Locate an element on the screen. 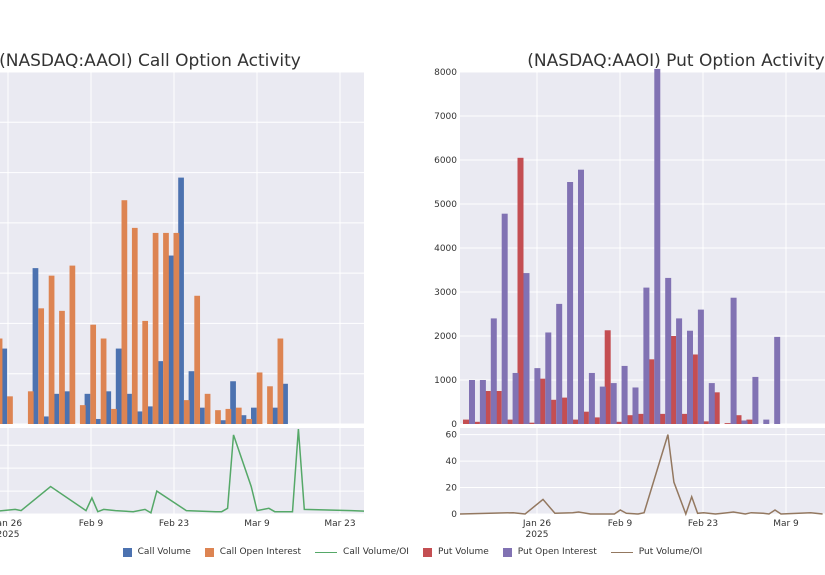 The height and width of the screenshot is (575, 825). line-put-volume-oi is located at coordinates (641, 475).